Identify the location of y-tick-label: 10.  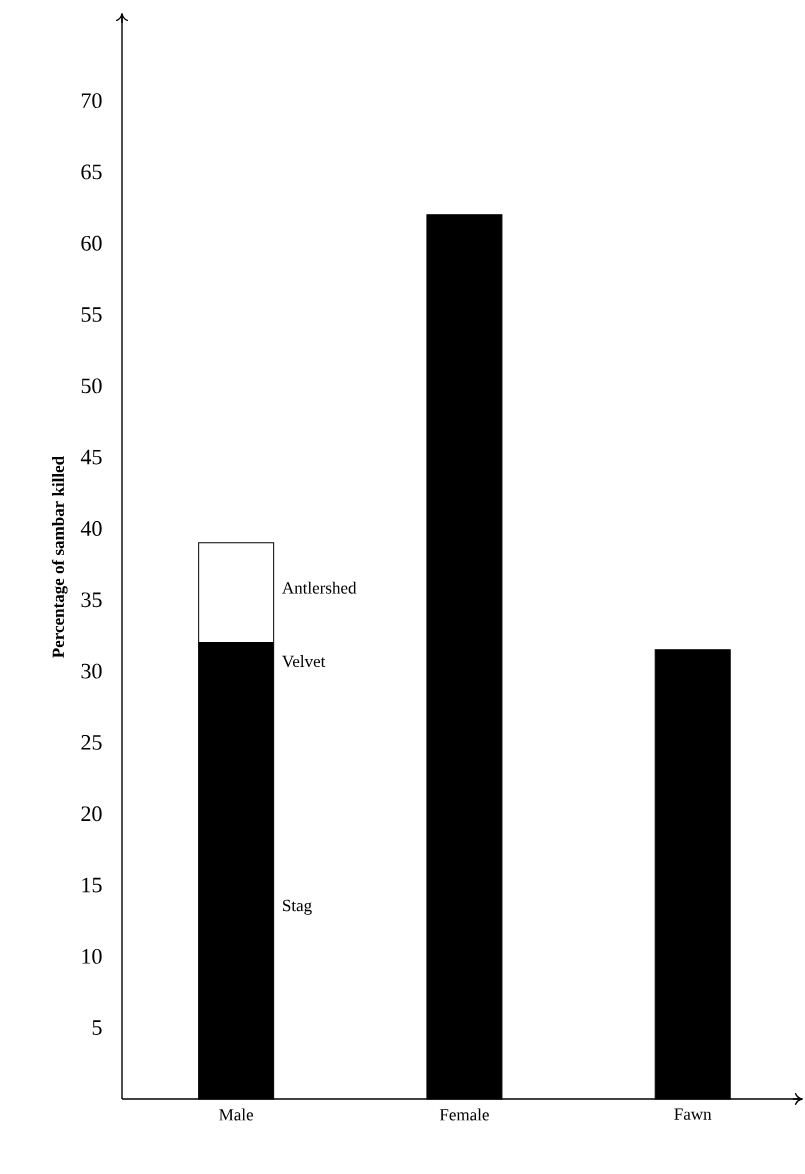
(92, 956).